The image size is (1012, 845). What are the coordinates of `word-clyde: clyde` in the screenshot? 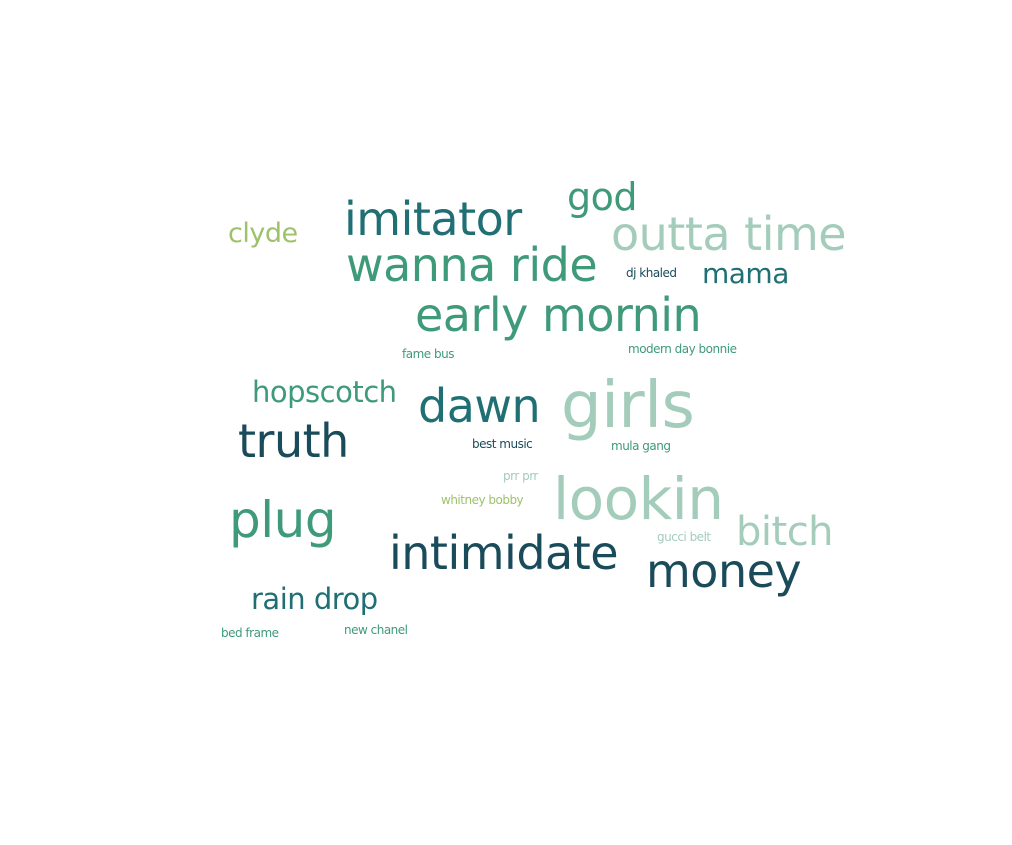 It's located at (263, 233).